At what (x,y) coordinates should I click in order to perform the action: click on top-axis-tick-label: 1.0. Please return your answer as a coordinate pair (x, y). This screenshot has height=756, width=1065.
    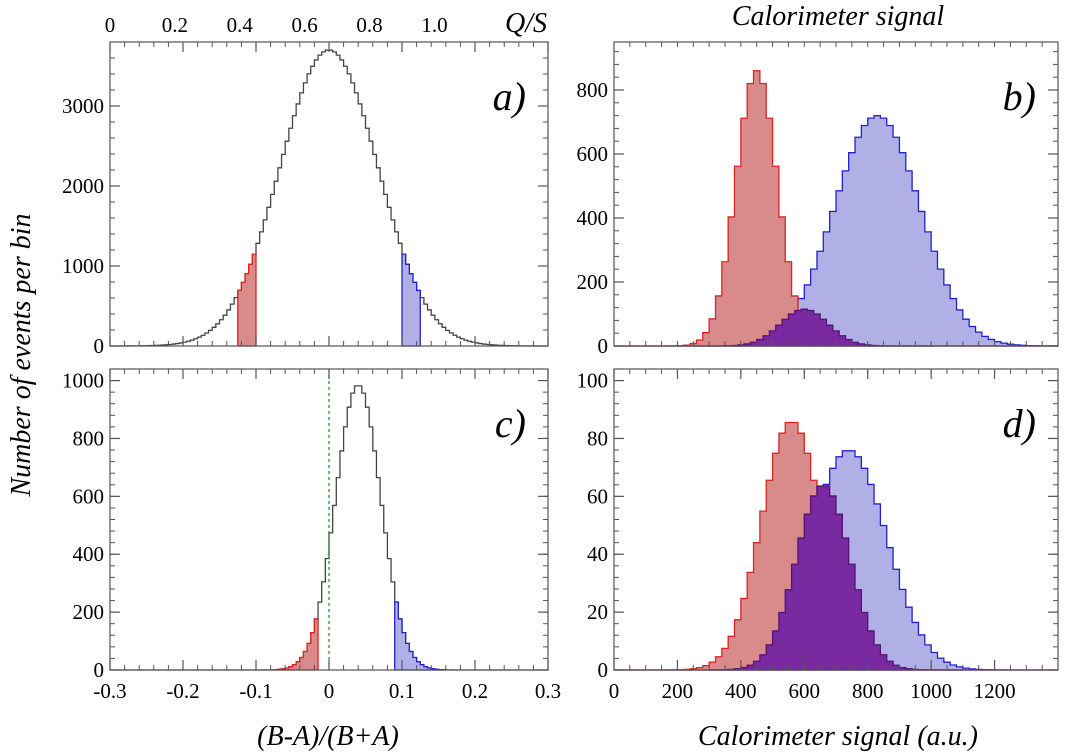
    Looking at the image, I should click on (434, 25).